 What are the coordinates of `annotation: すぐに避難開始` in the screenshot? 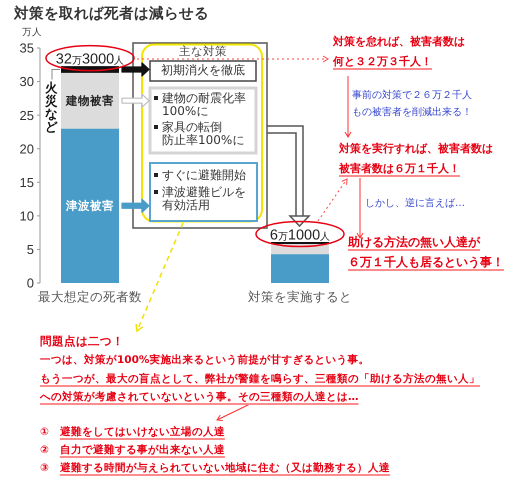 It's located at (204, 175).